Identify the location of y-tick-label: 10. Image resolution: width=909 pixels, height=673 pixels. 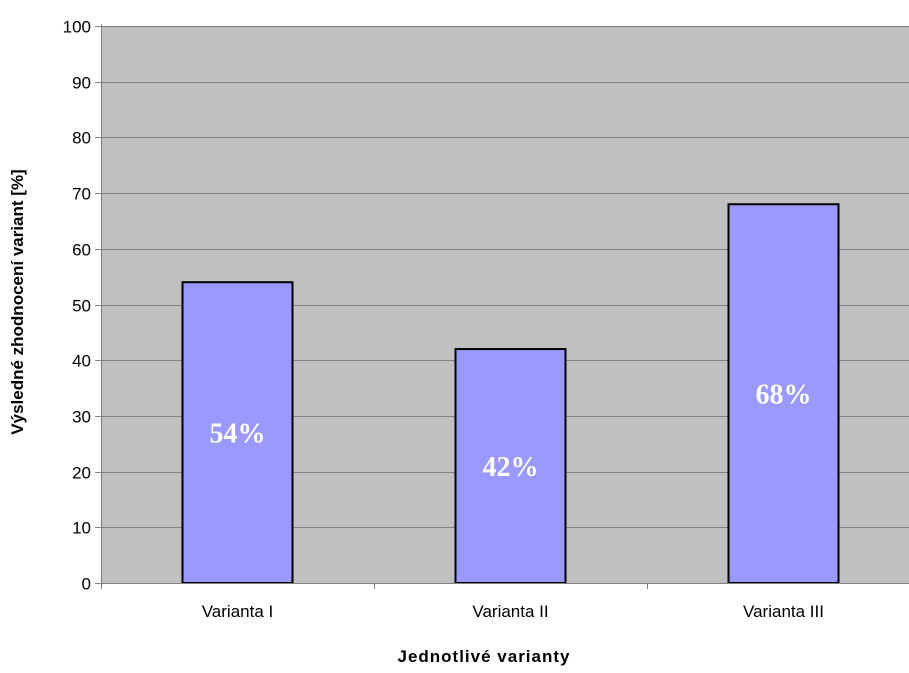
(81, 528).